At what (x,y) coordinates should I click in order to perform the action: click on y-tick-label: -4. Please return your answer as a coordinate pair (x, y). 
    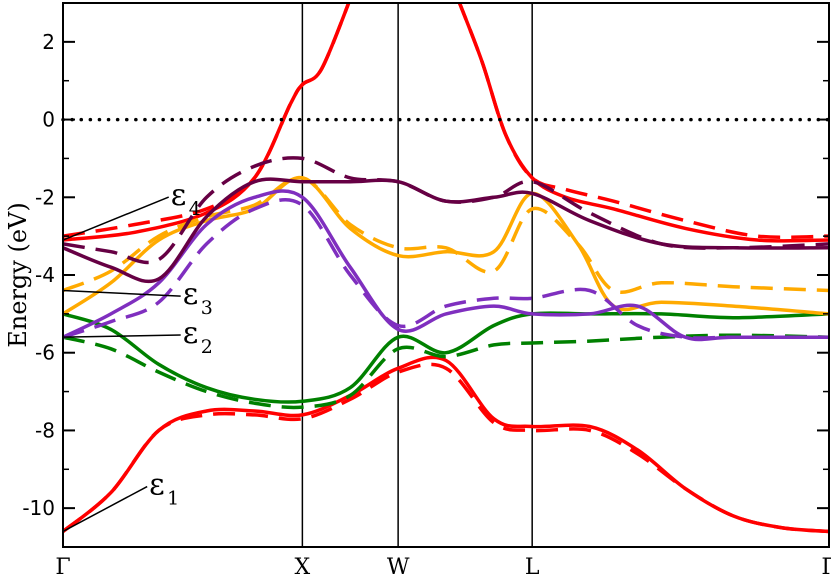
    Looking at the image, I should click on (45, 275).